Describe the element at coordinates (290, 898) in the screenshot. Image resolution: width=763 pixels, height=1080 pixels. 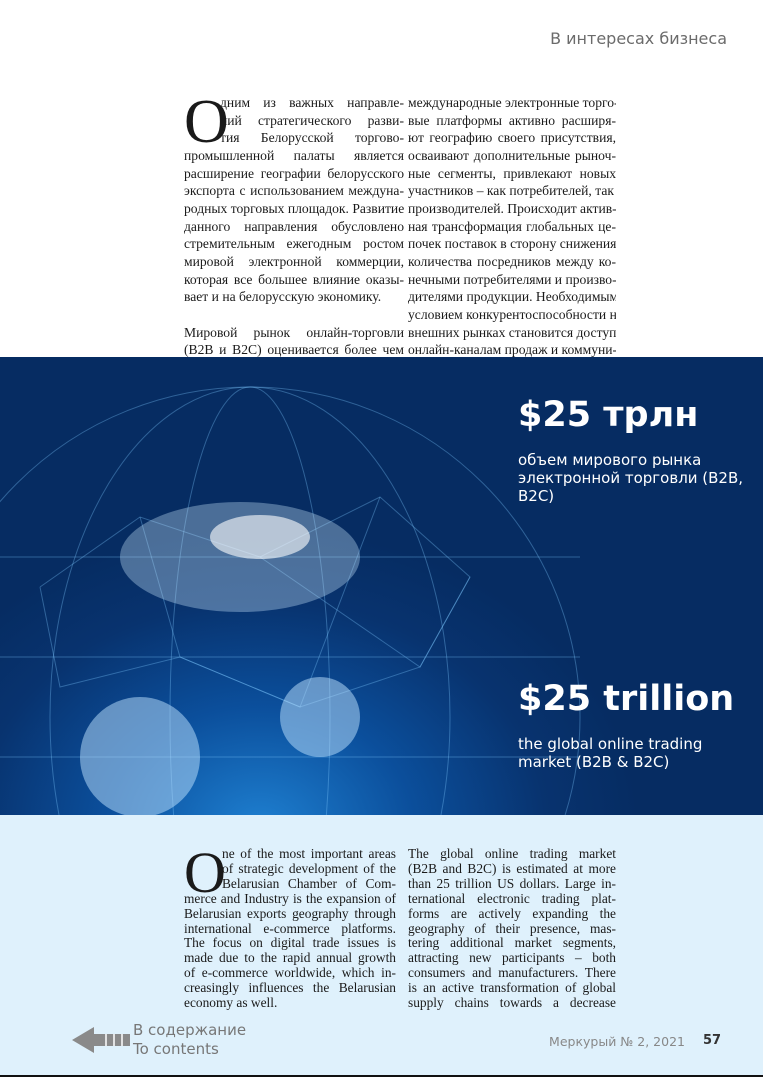
I see `text-line: merce and Industry is the expansion of` at that location.